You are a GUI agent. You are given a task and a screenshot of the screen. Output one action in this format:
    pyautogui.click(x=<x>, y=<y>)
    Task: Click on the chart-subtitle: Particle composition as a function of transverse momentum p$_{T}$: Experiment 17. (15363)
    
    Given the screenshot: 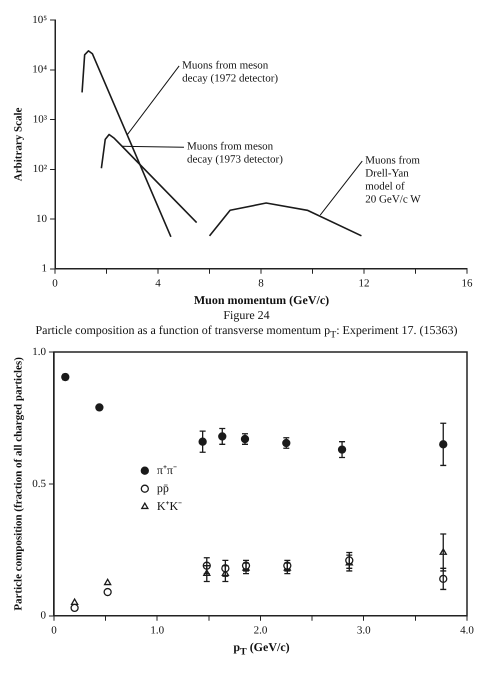 What is the action you would take?
    pyautogui.click(x=246, y=331)
    